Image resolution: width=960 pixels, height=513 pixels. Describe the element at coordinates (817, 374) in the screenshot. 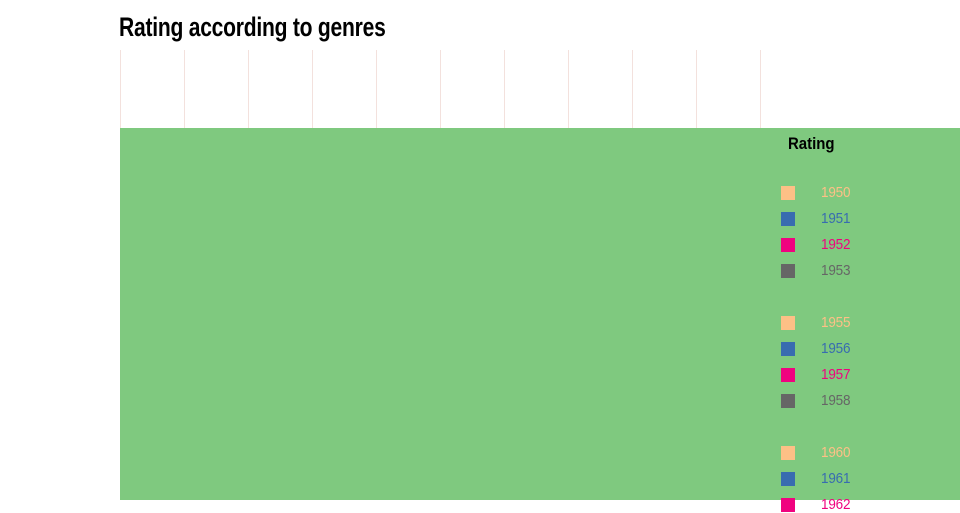

I see `legend-item-1957: 1957` at that location.